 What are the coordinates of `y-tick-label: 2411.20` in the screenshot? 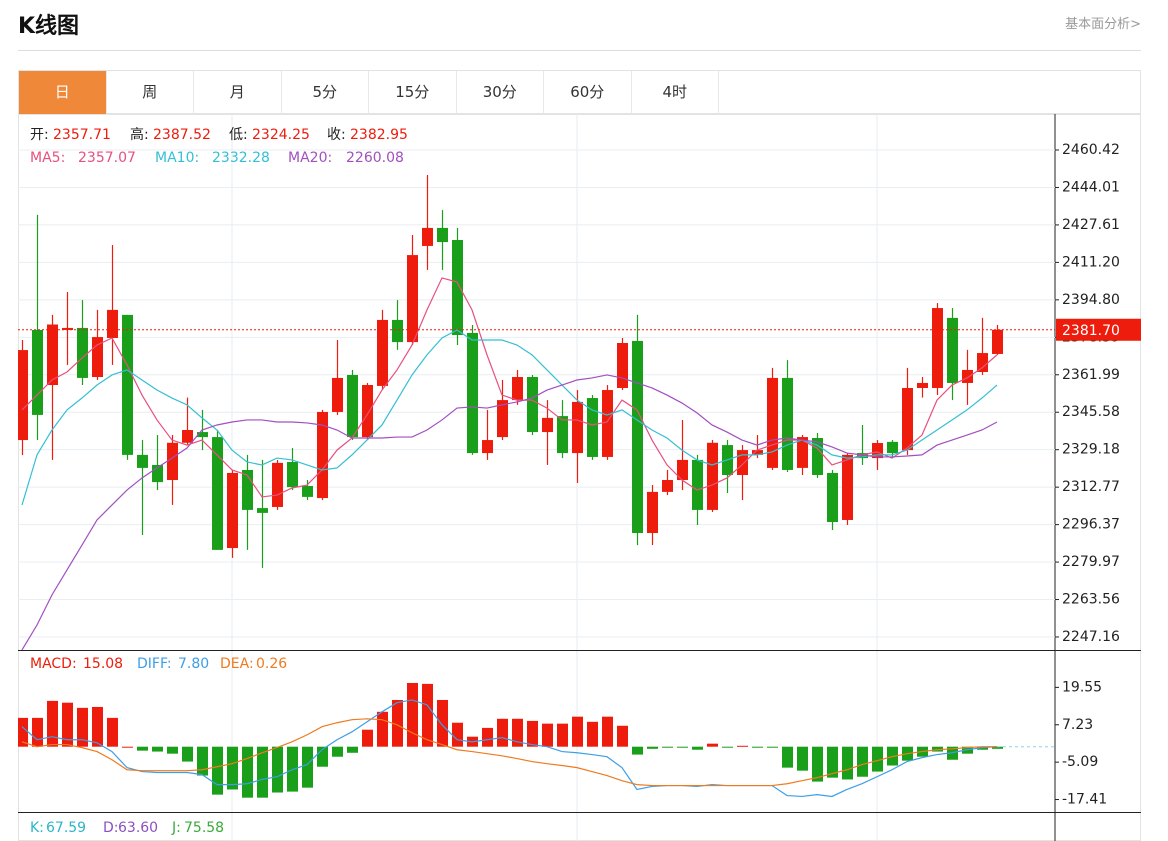 It's located at (1091, 262).